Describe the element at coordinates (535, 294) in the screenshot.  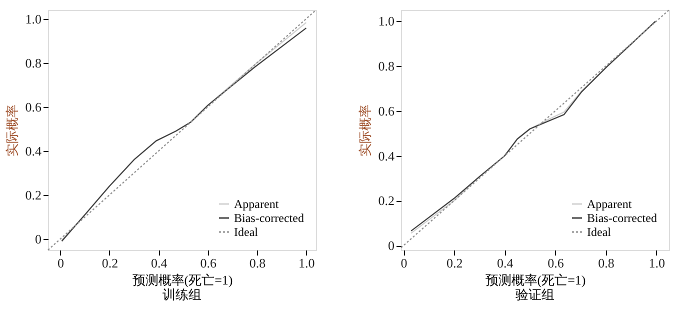
I see `text: 验证组` at that location.